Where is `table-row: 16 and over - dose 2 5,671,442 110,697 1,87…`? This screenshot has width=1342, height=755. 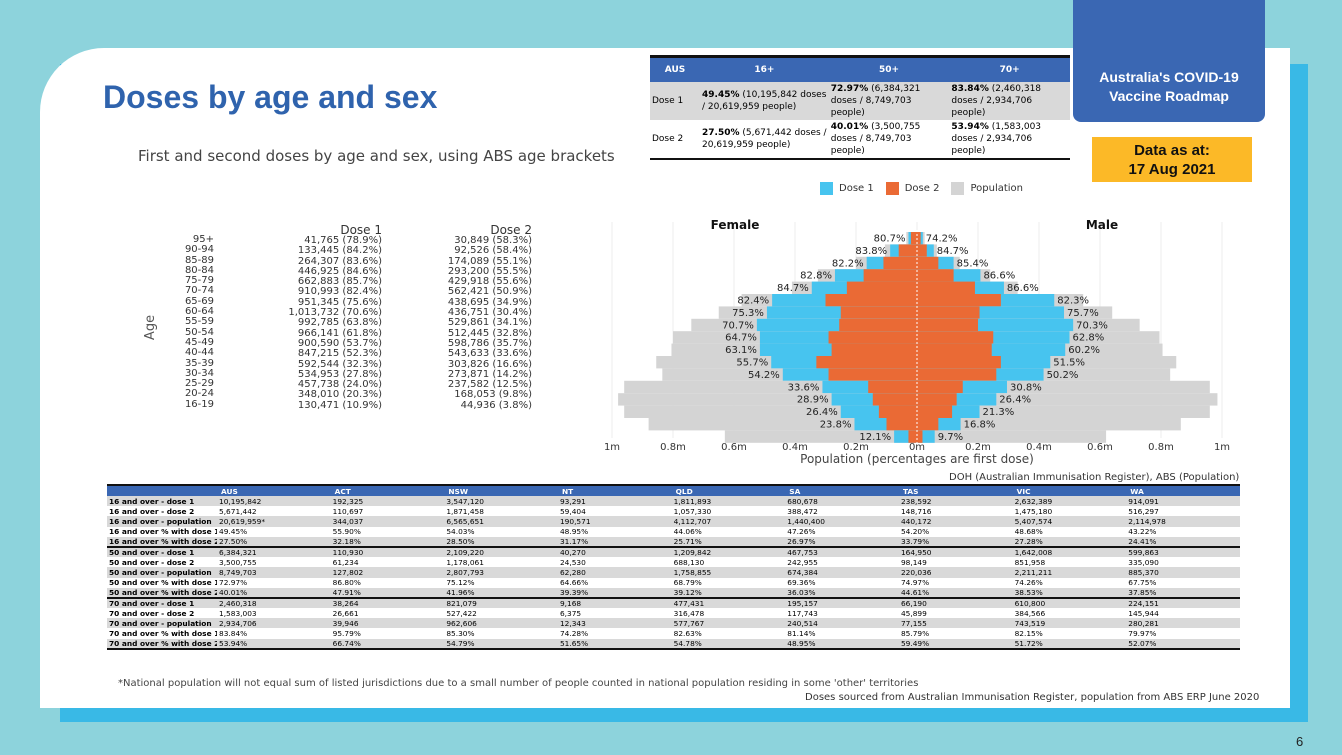
table-row: 16 and over - dose 2 5,671,442 110,697 1,87… is located at coordinates (673, 511).